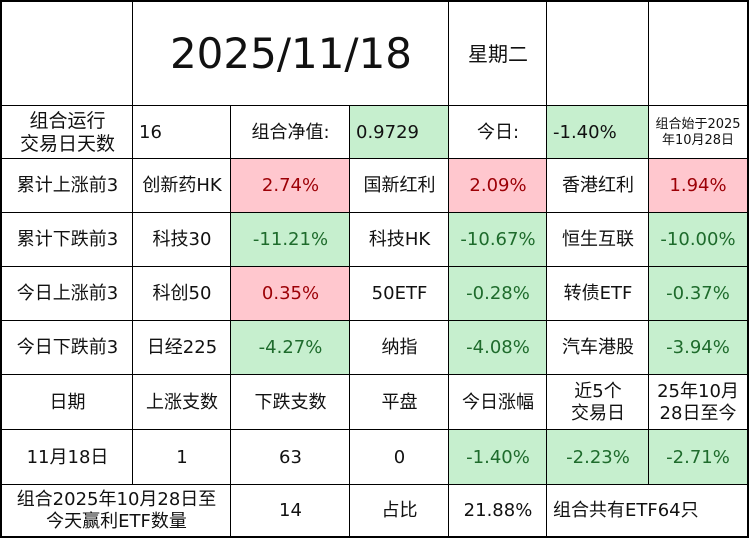 Image resolution: width=749 pixels, height=538 pixels. What do you see at coordinates (498, 402) in the screenshot?
I see `stats-header-today-change: 今日涨幅` at bounding box center [498, 402].